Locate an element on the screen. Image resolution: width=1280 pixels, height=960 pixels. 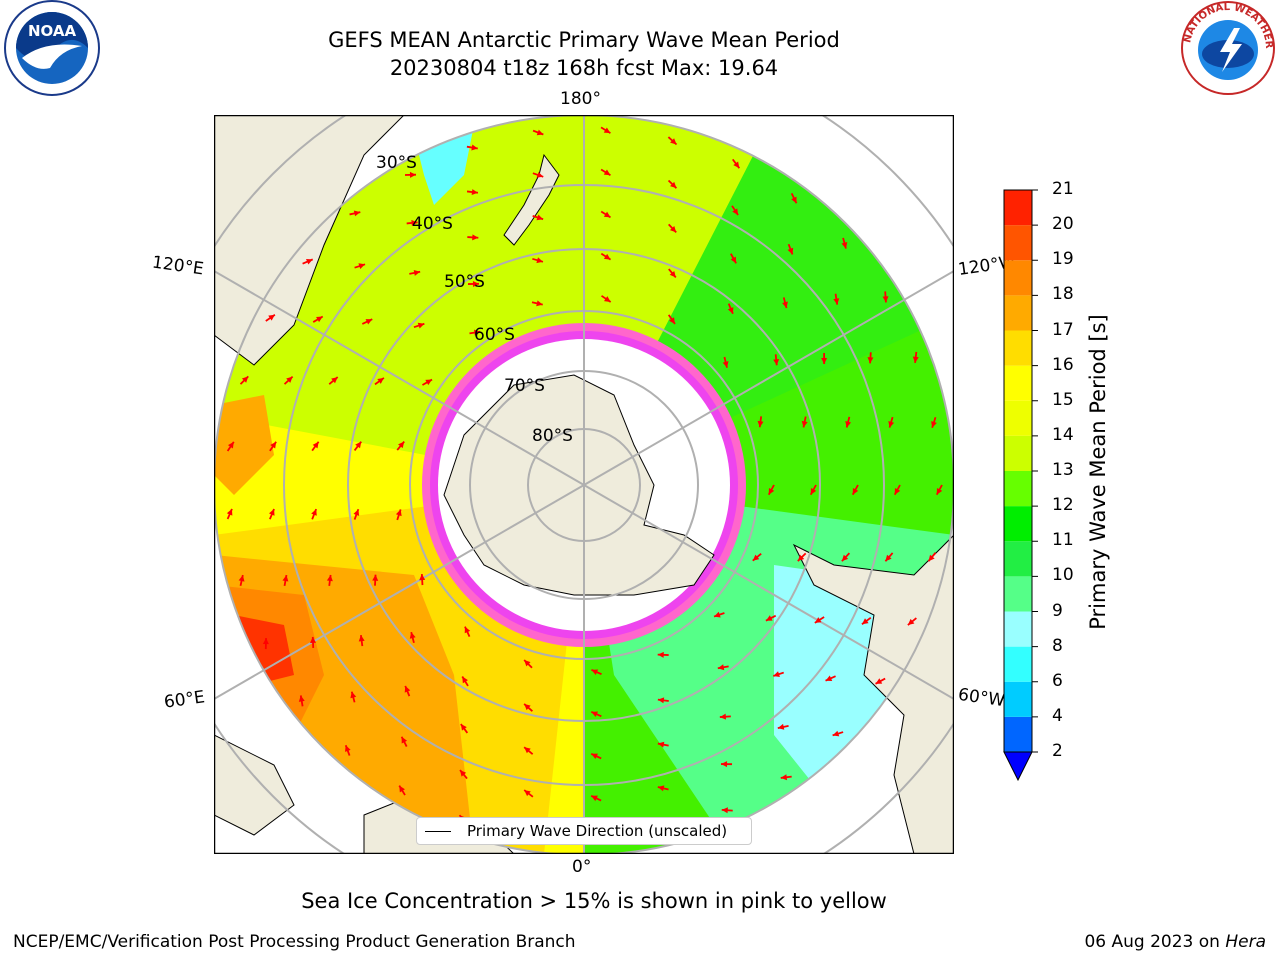
footer-host: Hera is located at coordinates (1245, 942).